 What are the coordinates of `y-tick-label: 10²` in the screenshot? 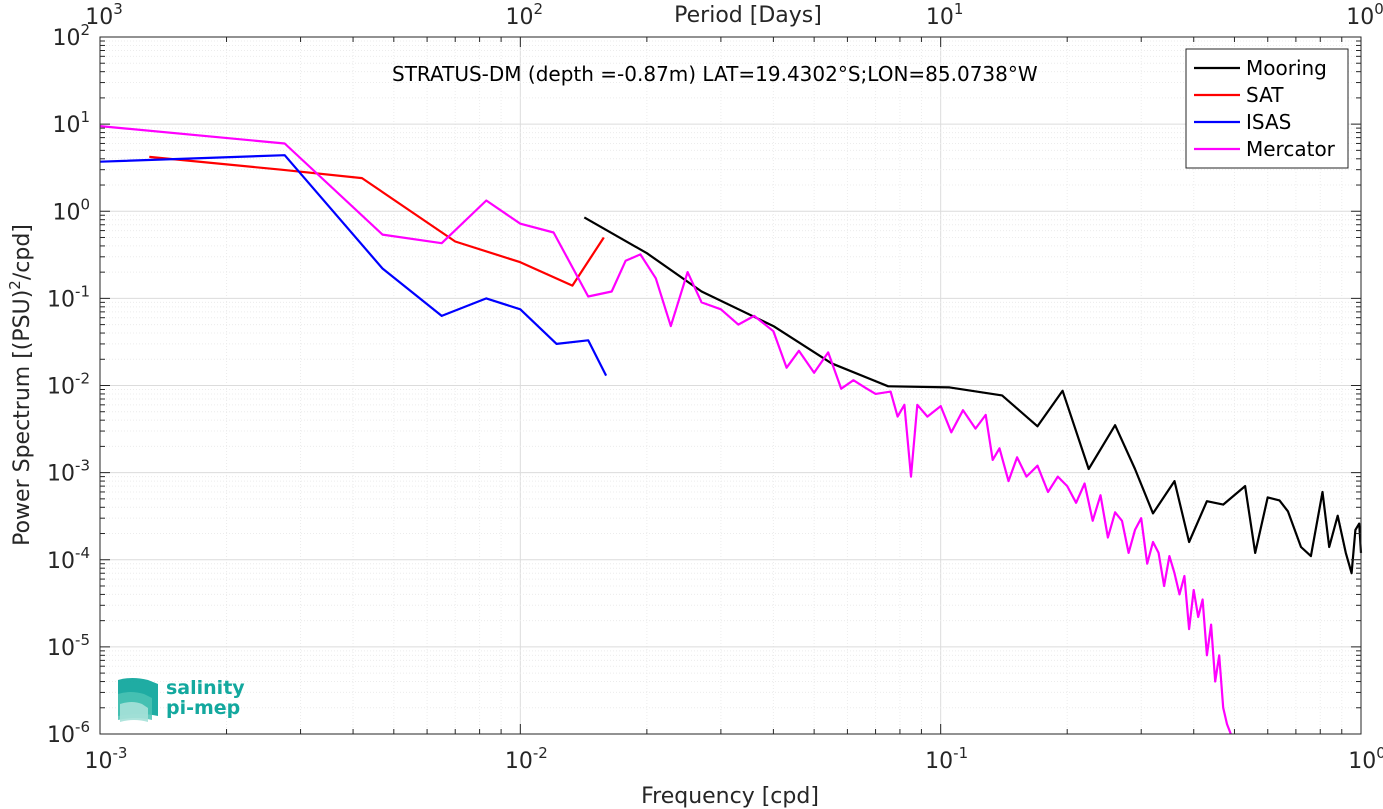 It's located at (71, 36).